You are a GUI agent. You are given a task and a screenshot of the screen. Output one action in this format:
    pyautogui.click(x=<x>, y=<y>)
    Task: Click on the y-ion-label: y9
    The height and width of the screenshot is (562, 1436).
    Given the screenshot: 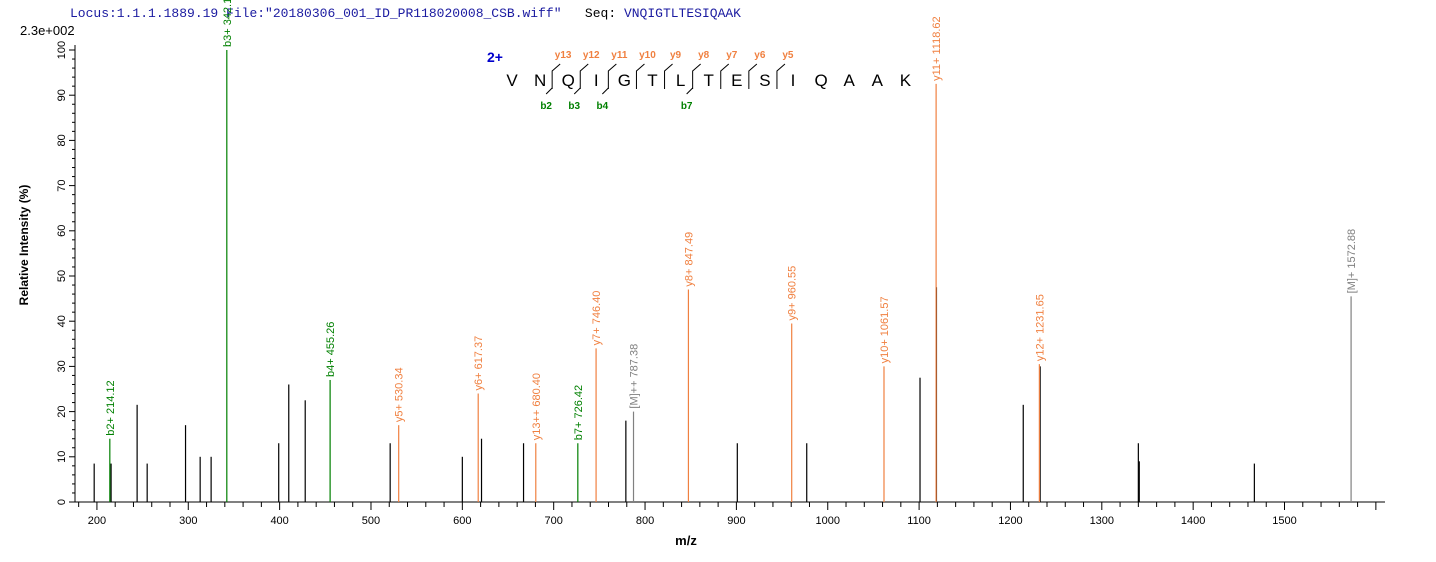 What is the action you would take?
    pyautogui.click(x=676, y=55)
    